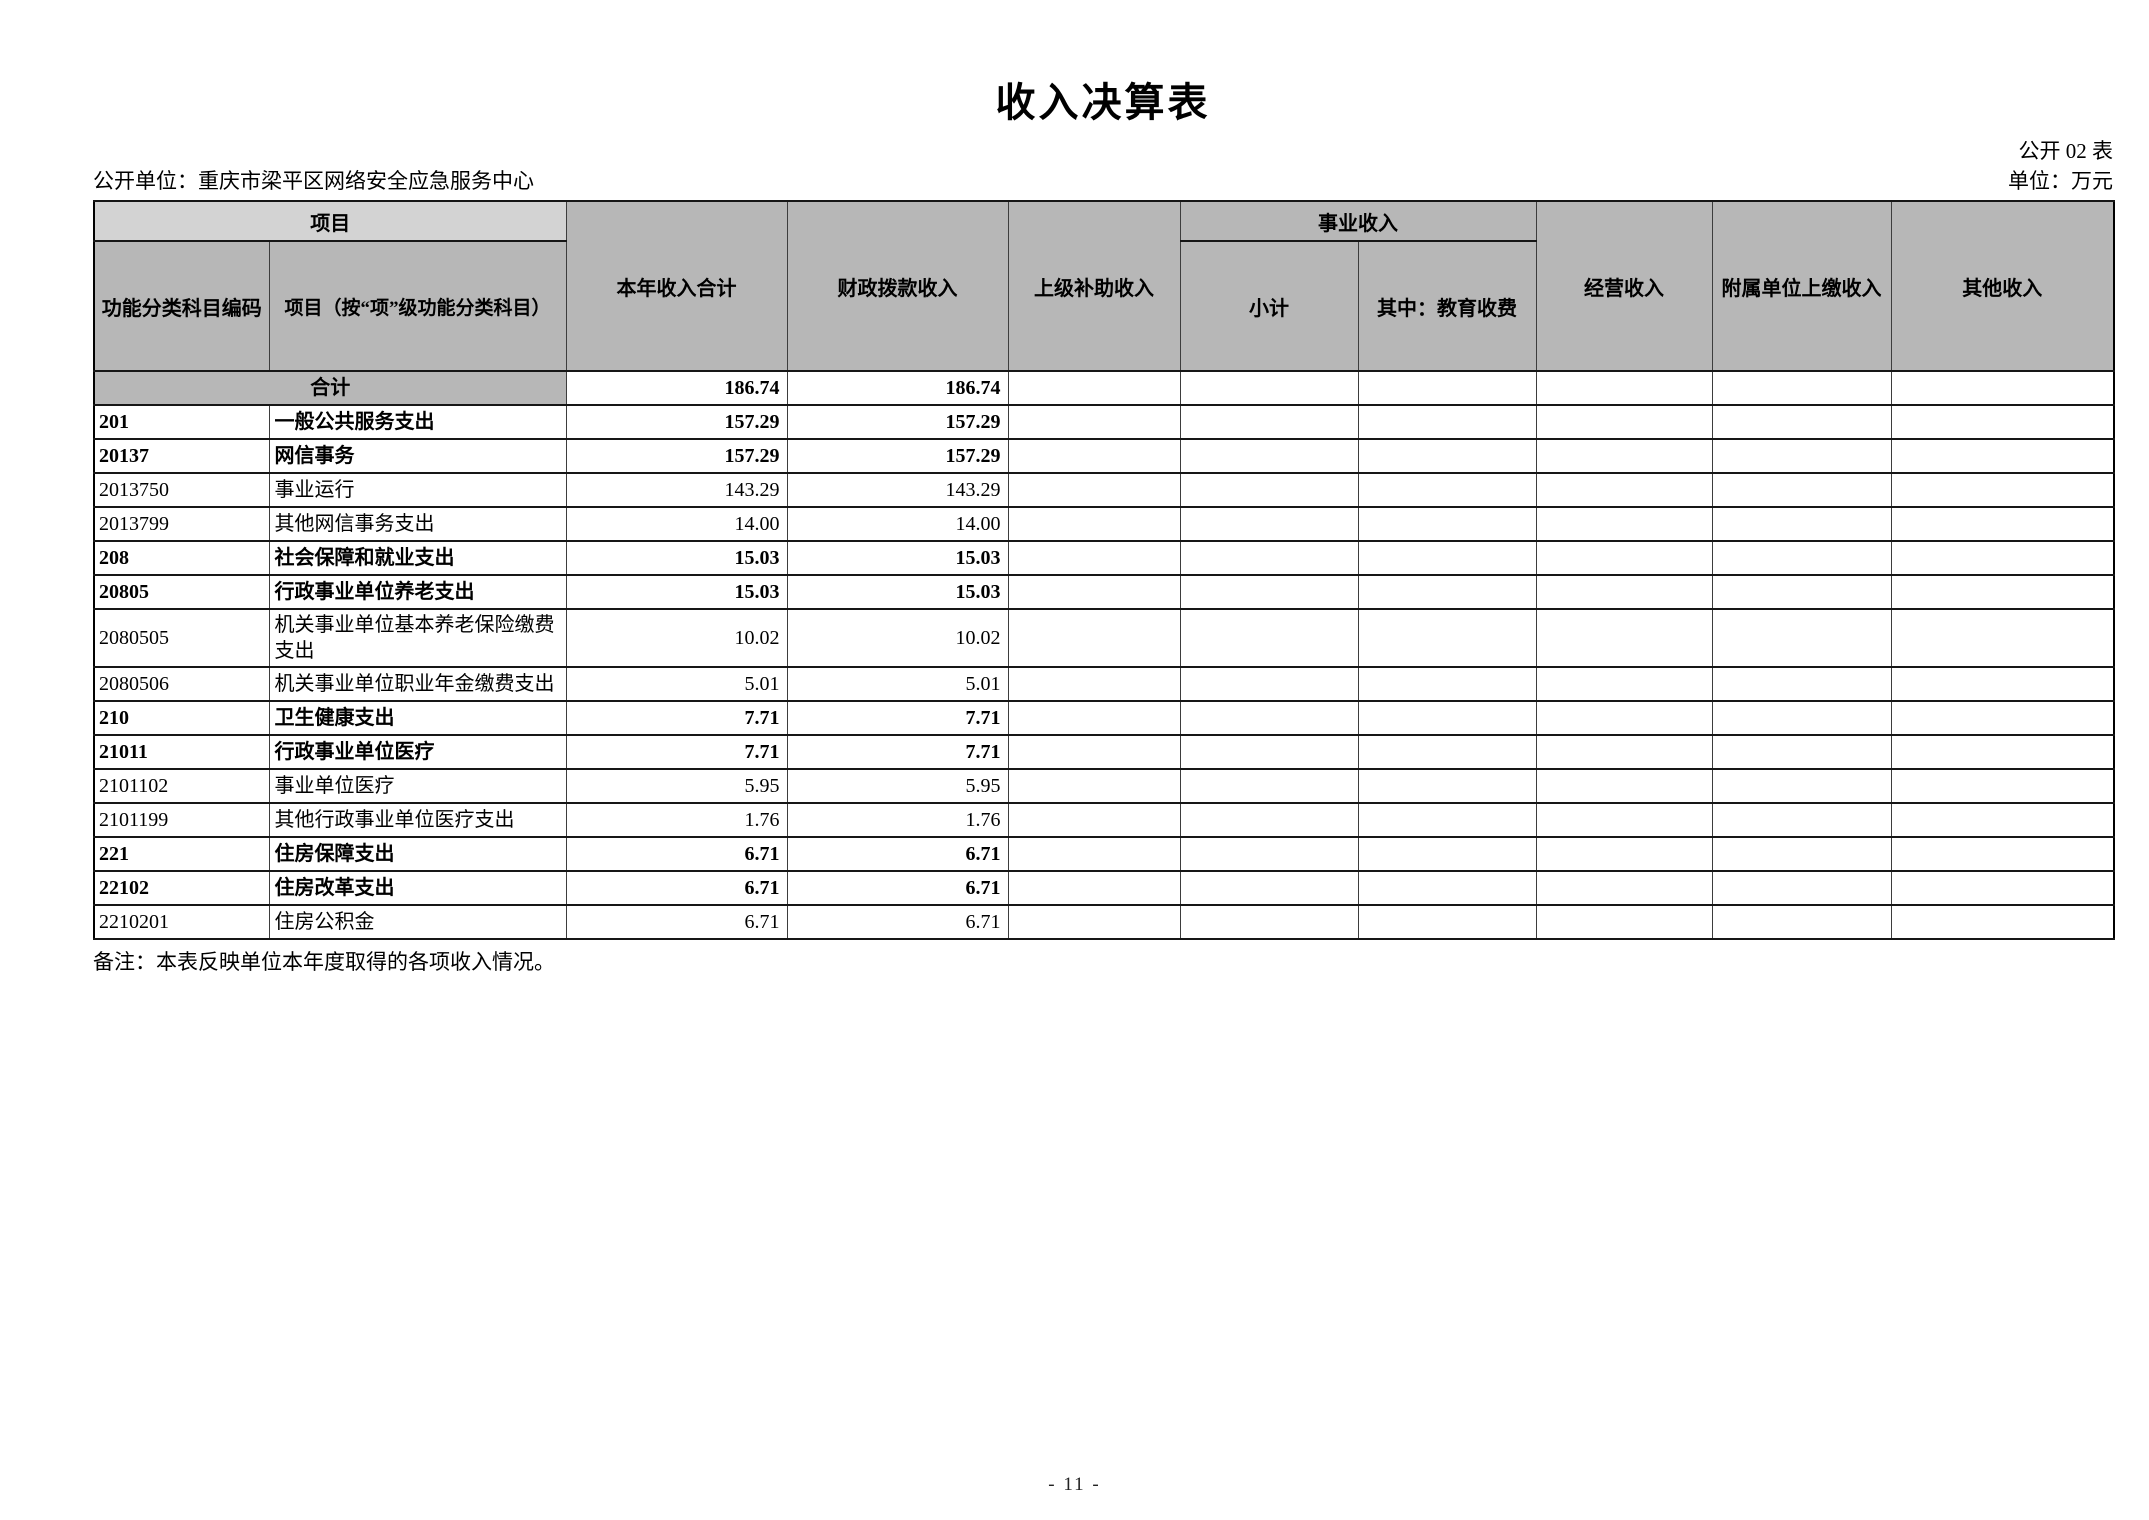 The image size is (2149, 1520). I want to click on table-row: 208 社会保障和就业支出 15.03 15.03, so click(1104, 558).